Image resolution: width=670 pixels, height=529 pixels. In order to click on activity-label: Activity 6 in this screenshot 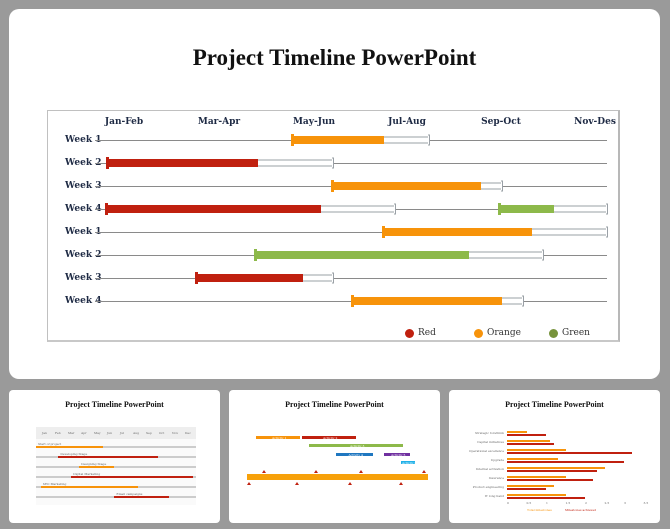, I will do `click(409, 463)`.